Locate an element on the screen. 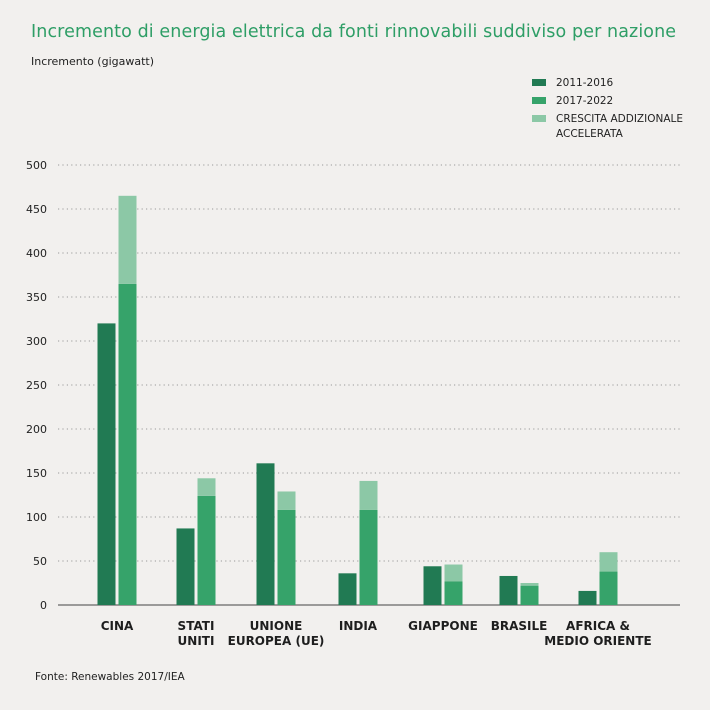 Image resolution: width=710 pixels, height=710 pixels. x-tick-label: UNITI is located at coordinates (196, 641).